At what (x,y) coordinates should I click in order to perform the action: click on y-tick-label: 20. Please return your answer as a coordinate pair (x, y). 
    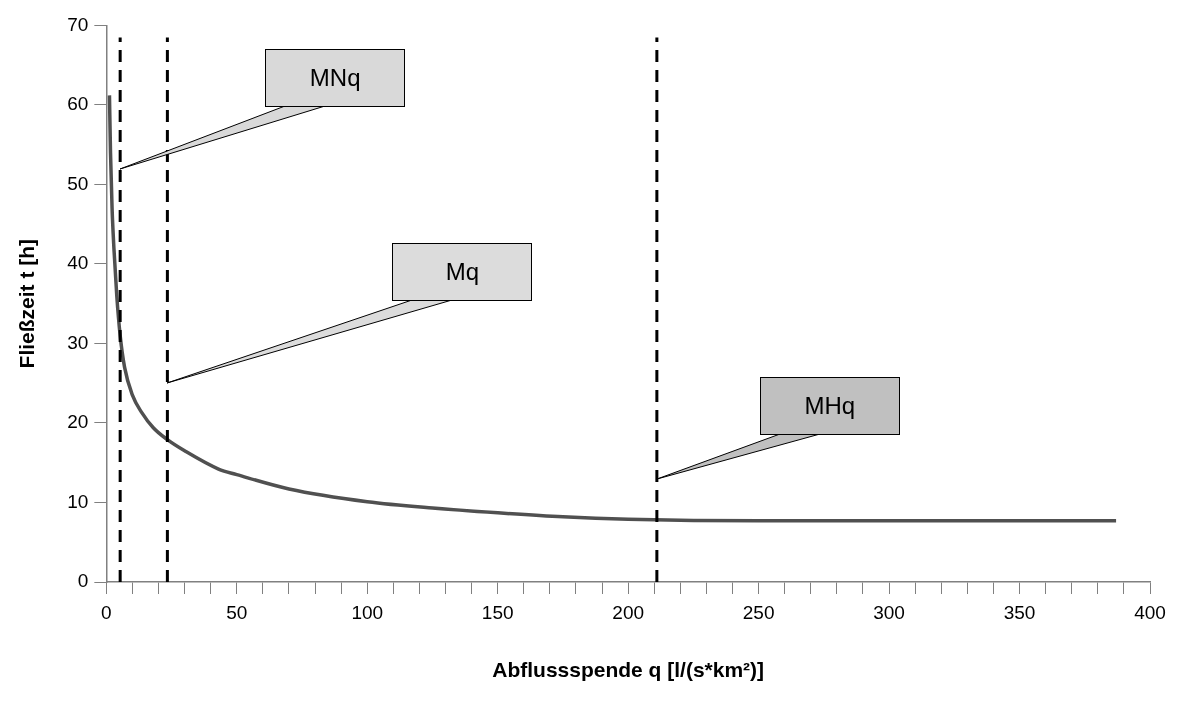
    Looking at the image, I should click on (78, 422).